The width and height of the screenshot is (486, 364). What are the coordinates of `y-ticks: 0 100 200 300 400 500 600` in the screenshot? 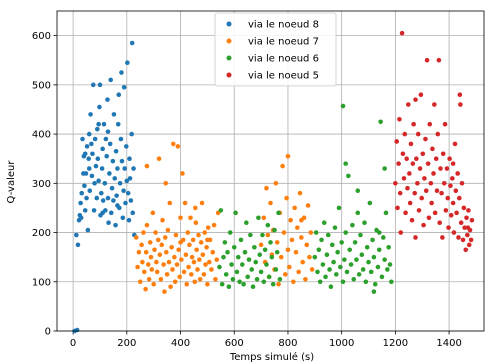 It's located at (44, 184).